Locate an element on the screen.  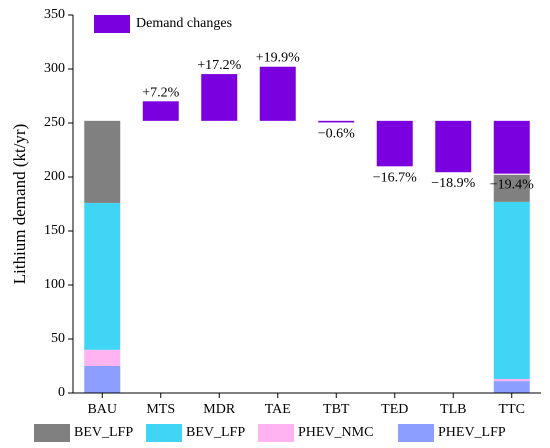
y-tick-label: 200 is located at coordinates (54, 176).